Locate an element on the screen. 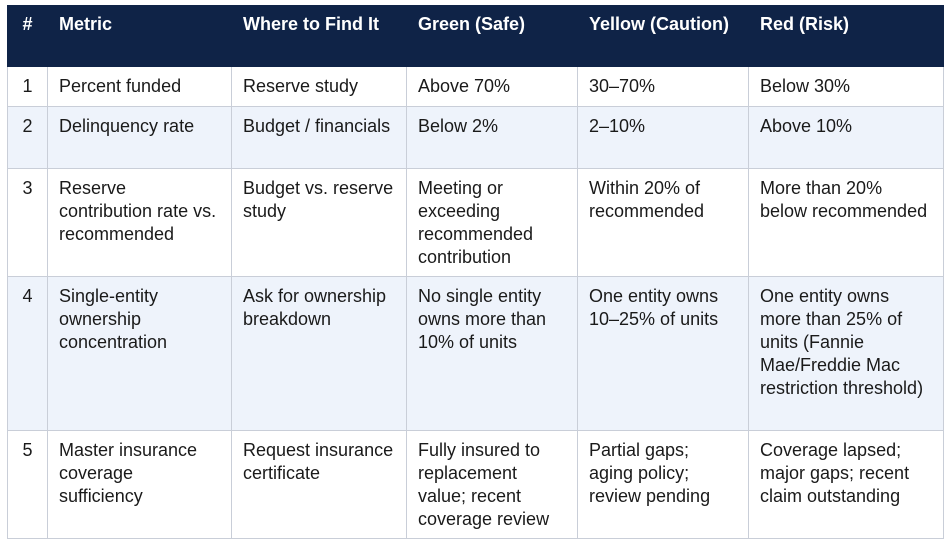  row-number: 3 is located at coordinates (27, 222).